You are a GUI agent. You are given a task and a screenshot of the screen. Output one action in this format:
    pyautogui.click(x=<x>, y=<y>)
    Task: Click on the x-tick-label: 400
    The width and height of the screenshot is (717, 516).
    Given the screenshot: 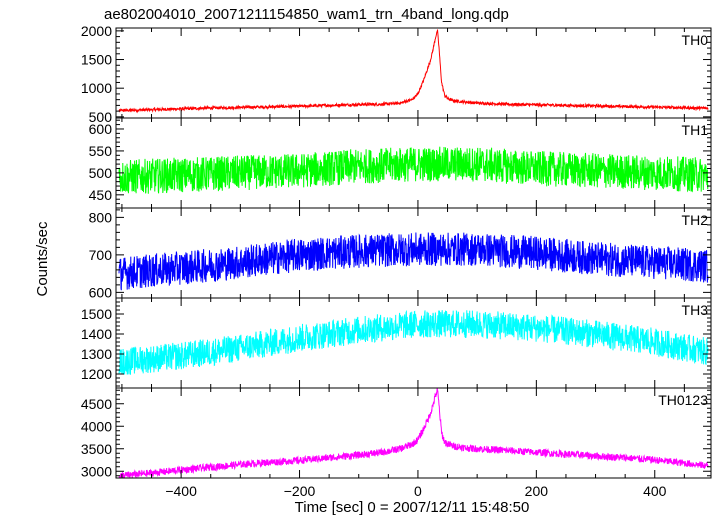 What is the action you would take?
    pyautogui.click(x=655, y=491)
    